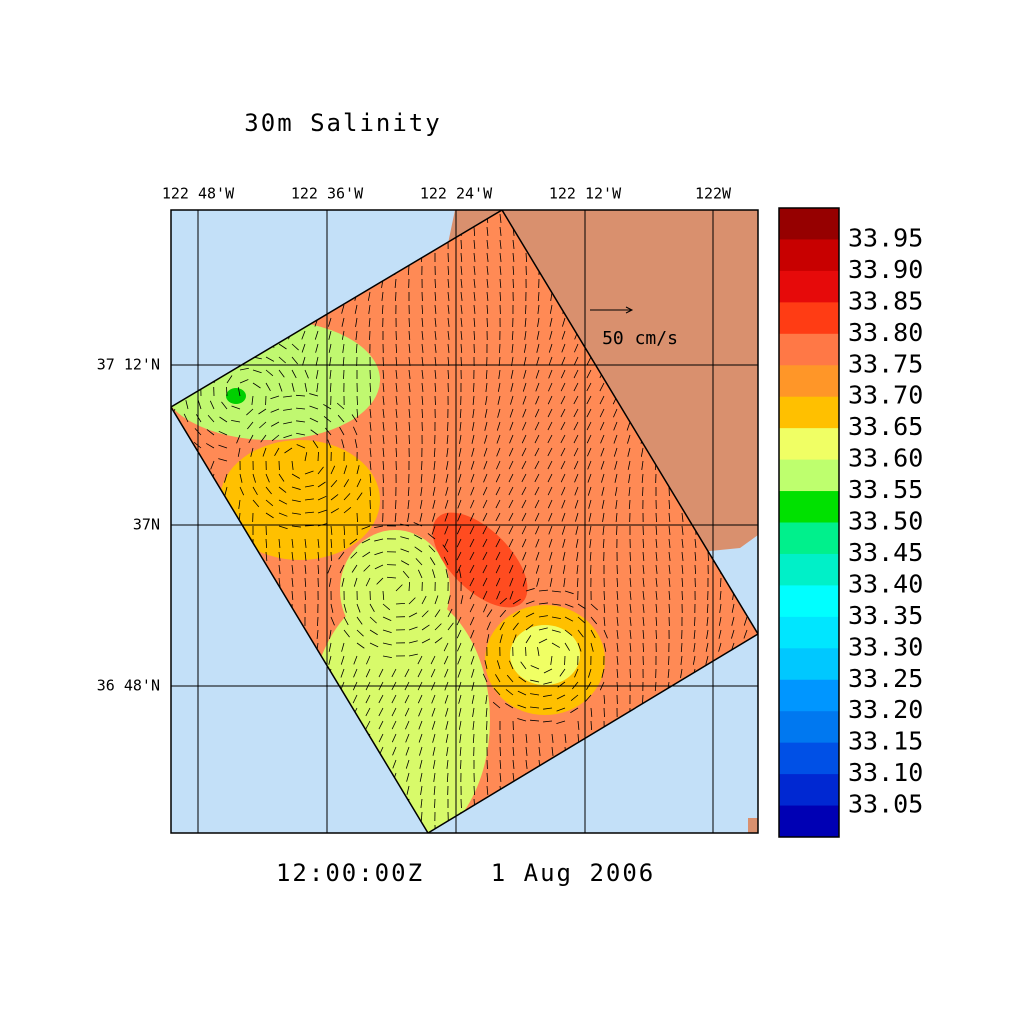  I want to click on colorbar-label: 33.40, so click(885, 583).